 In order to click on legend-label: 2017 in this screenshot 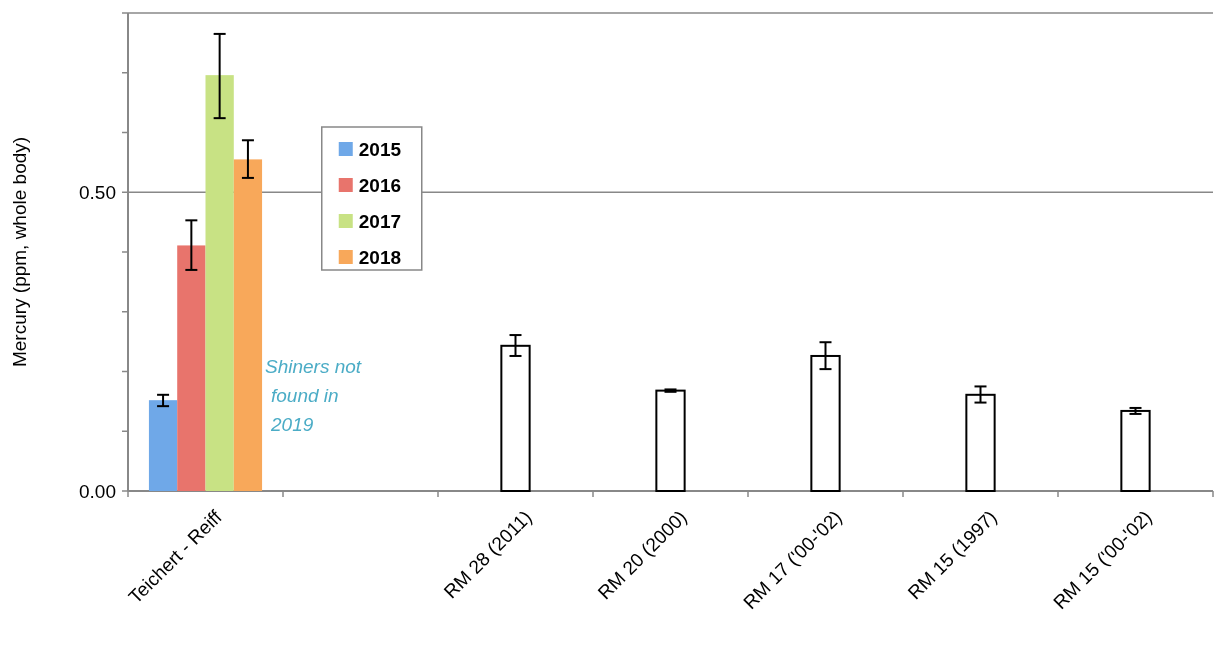, I will do `click(380, 221)`.